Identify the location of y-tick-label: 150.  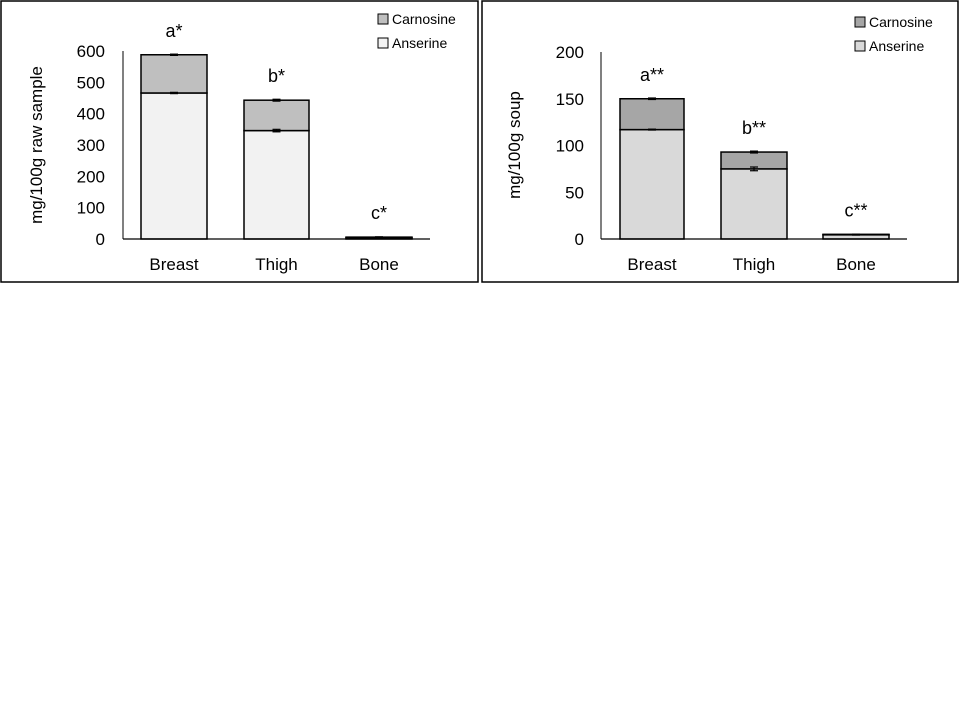
(570, 99).